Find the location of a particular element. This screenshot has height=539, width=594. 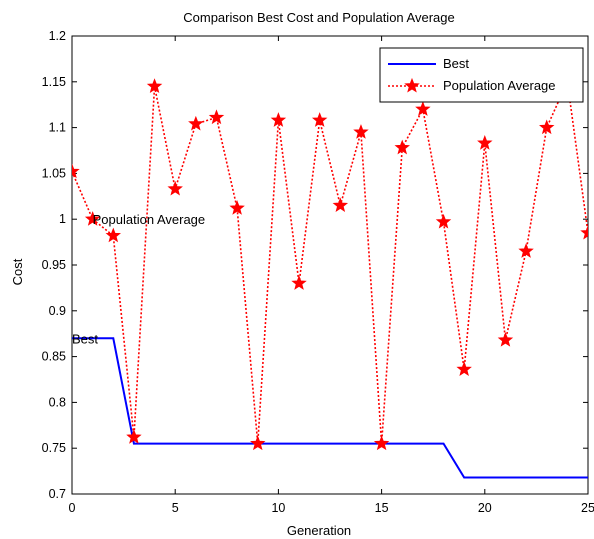

y-tick-label: 0.8 is located at coordinates (57, 402).